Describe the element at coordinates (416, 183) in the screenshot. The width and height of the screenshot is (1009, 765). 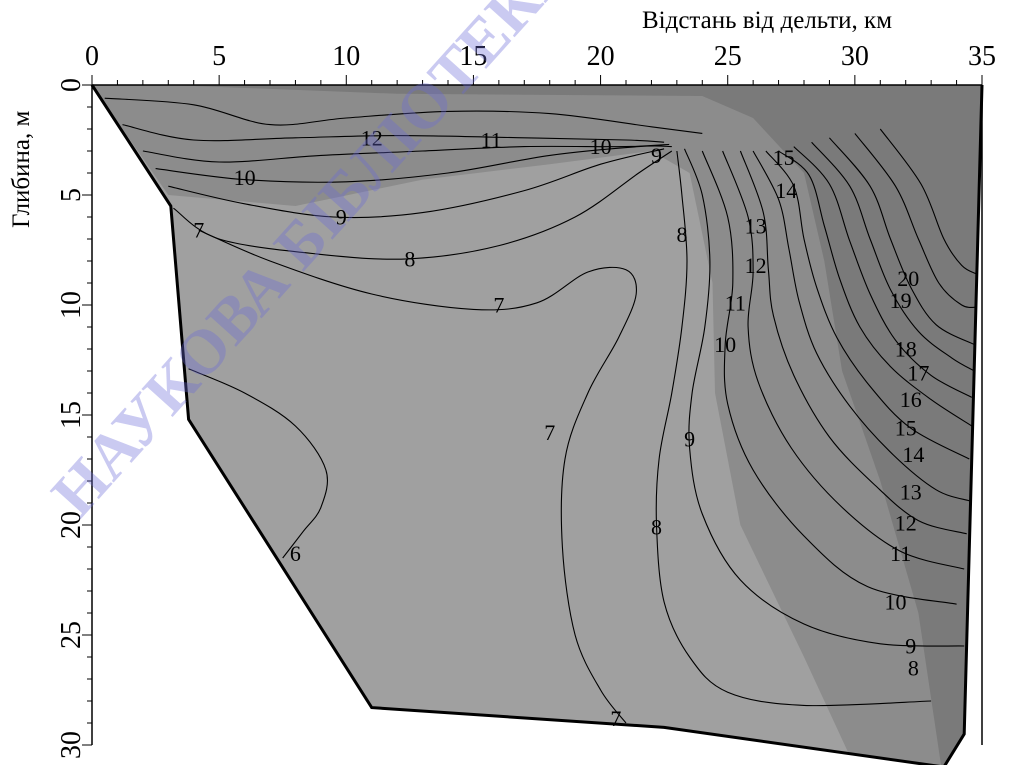
I see `contour-9-upper` at that location.